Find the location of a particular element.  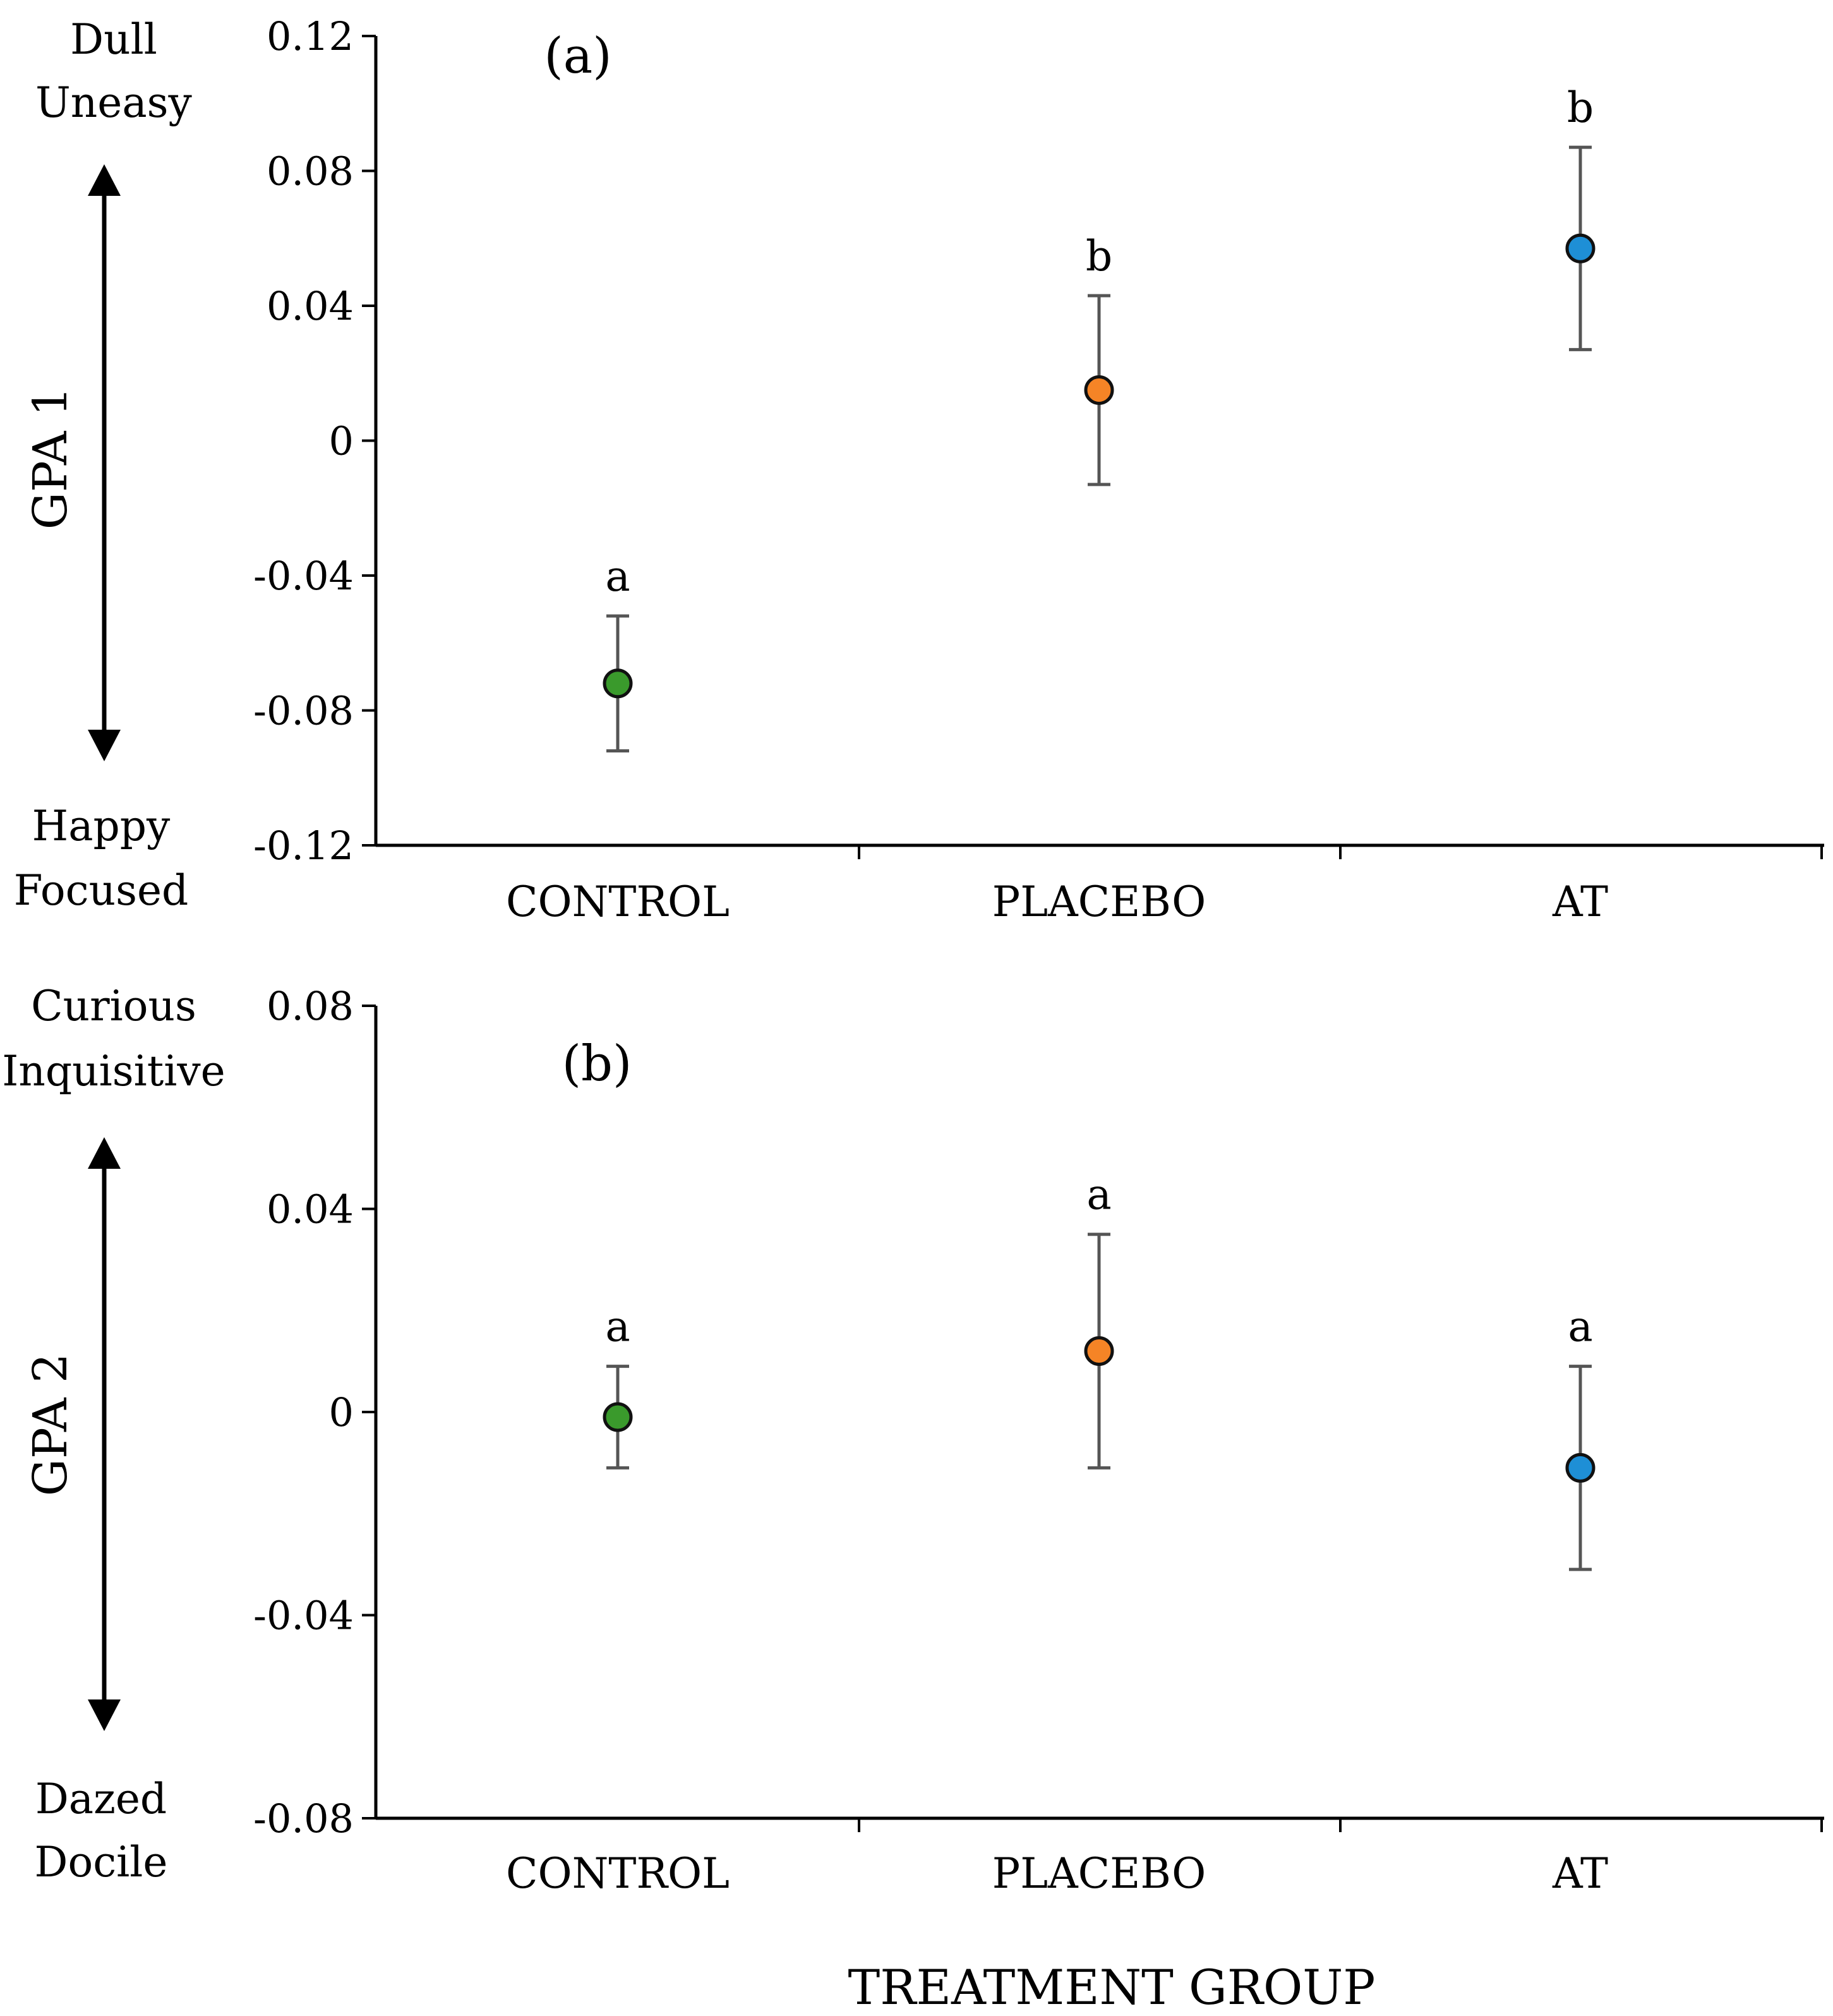

y-tick-label: -0.12 is located at coordinates (303, 846).